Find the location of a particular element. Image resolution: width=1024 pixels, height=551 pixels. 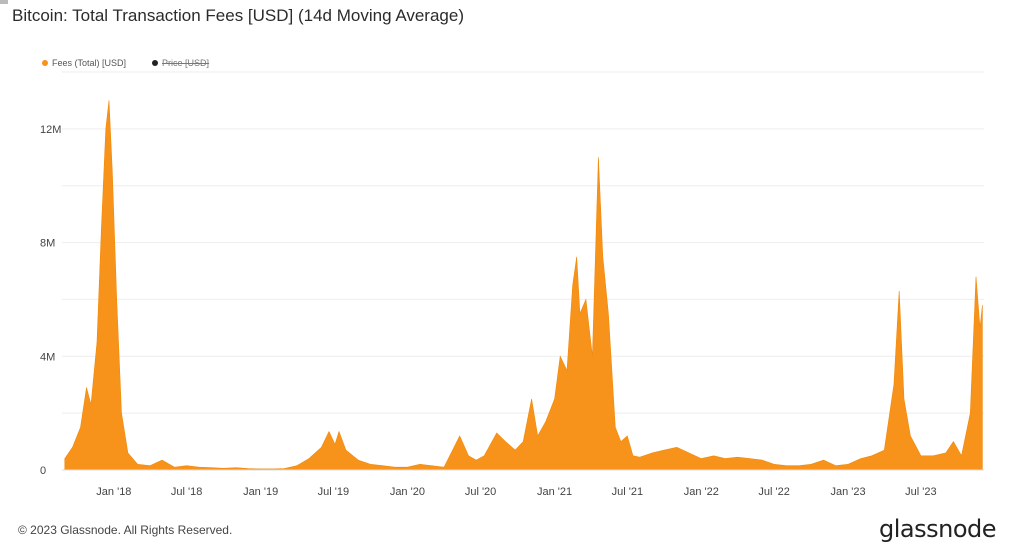

x-tick-label: Jan '20 is located at coordinates (407, 492).